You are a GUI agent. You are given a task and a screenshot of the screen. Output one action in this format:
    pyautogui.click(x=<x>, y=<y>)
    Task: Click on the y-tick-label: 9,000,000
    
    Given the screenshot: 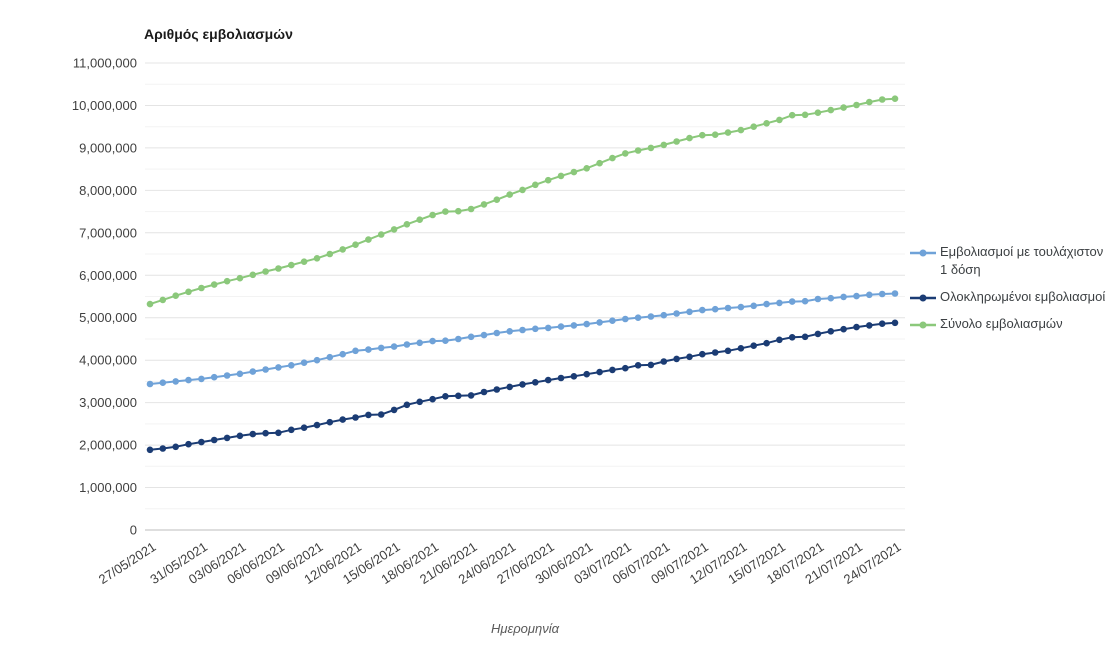 What is the action you would take?
    pyautogui.click(x=108, y=147)
    